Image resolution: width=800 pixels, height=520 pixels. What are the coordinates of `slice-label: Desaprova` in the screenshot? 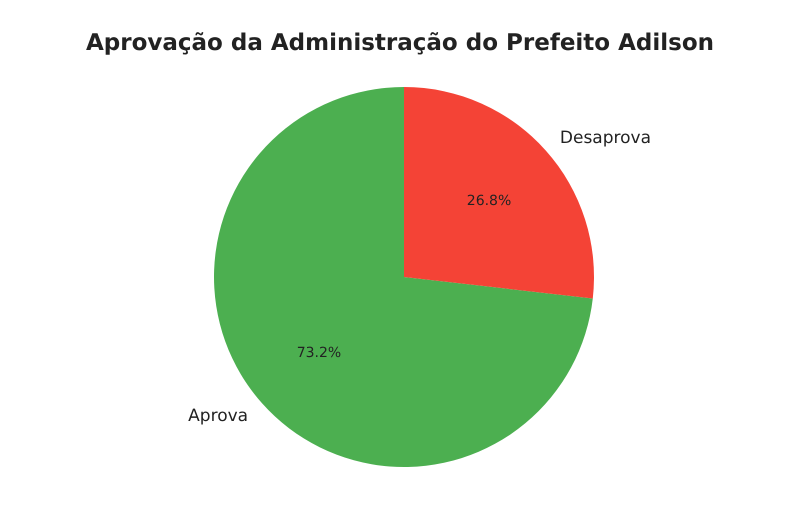 It's located at (606, 138).